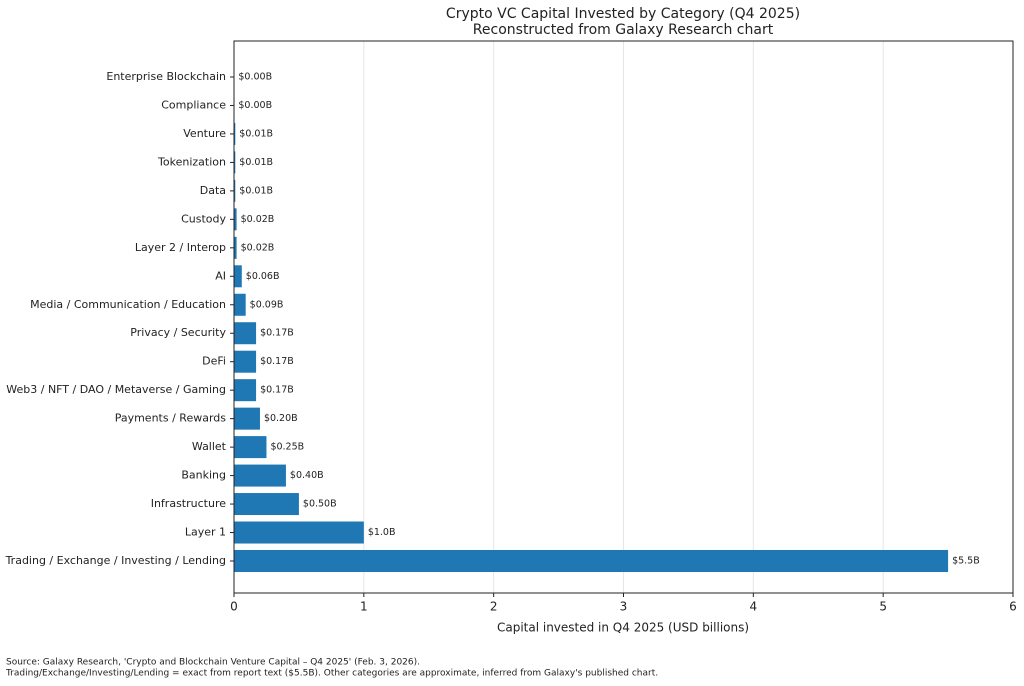  I want to click on y-tick-label: Trading / Exchange / Investing / Lending, so click(115, 560).